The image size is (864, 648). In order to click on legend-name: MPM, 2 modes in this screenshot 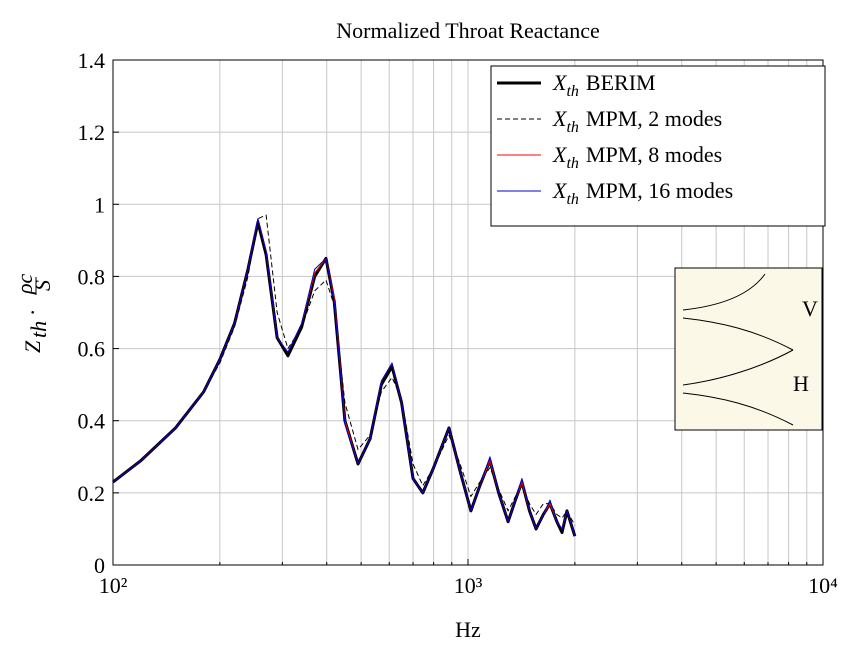, I will do `click(654, 118)`.